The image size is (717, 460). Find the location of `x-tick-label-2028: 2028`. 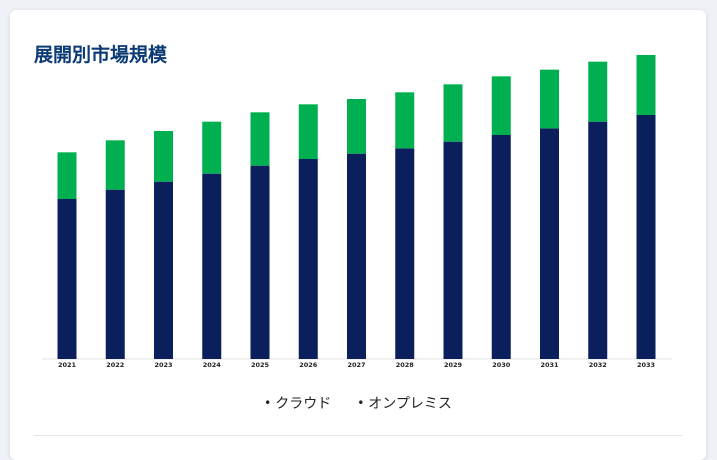

x-tick-label-2028: 2028 is located at coordinates (405, 365).